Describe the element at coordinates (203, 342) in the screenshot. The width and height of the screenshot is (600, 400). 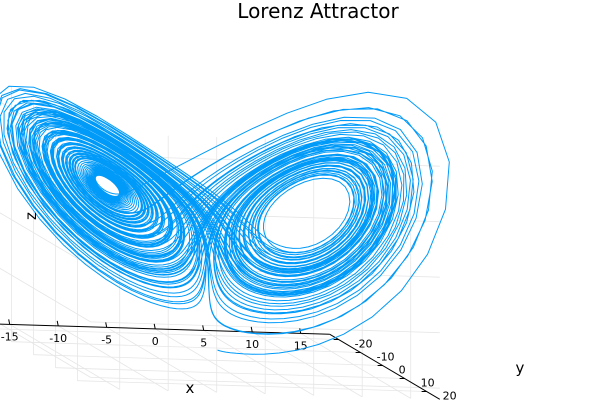
I see `x-tick-label: 5` at that location.